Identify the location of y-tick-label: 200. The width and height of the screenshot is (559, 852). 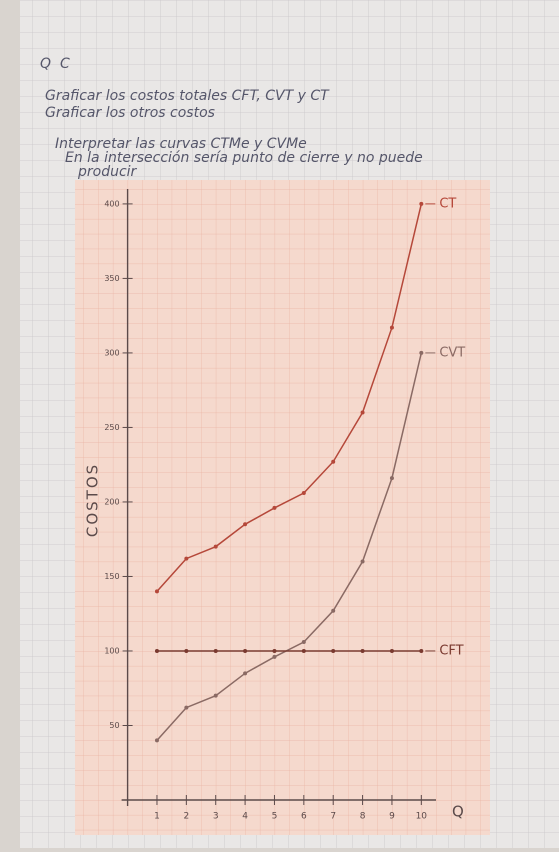
(111, 501).